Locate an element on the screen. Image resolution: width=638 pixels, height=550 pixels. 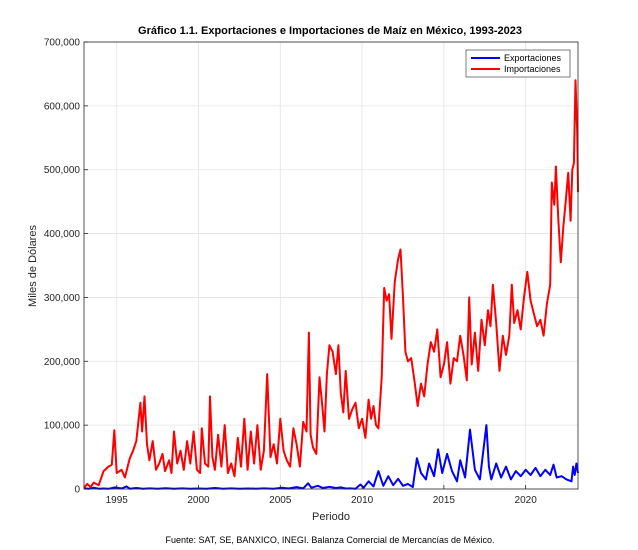
x-tick-label: 2010 is located at coordinates (362, 500).